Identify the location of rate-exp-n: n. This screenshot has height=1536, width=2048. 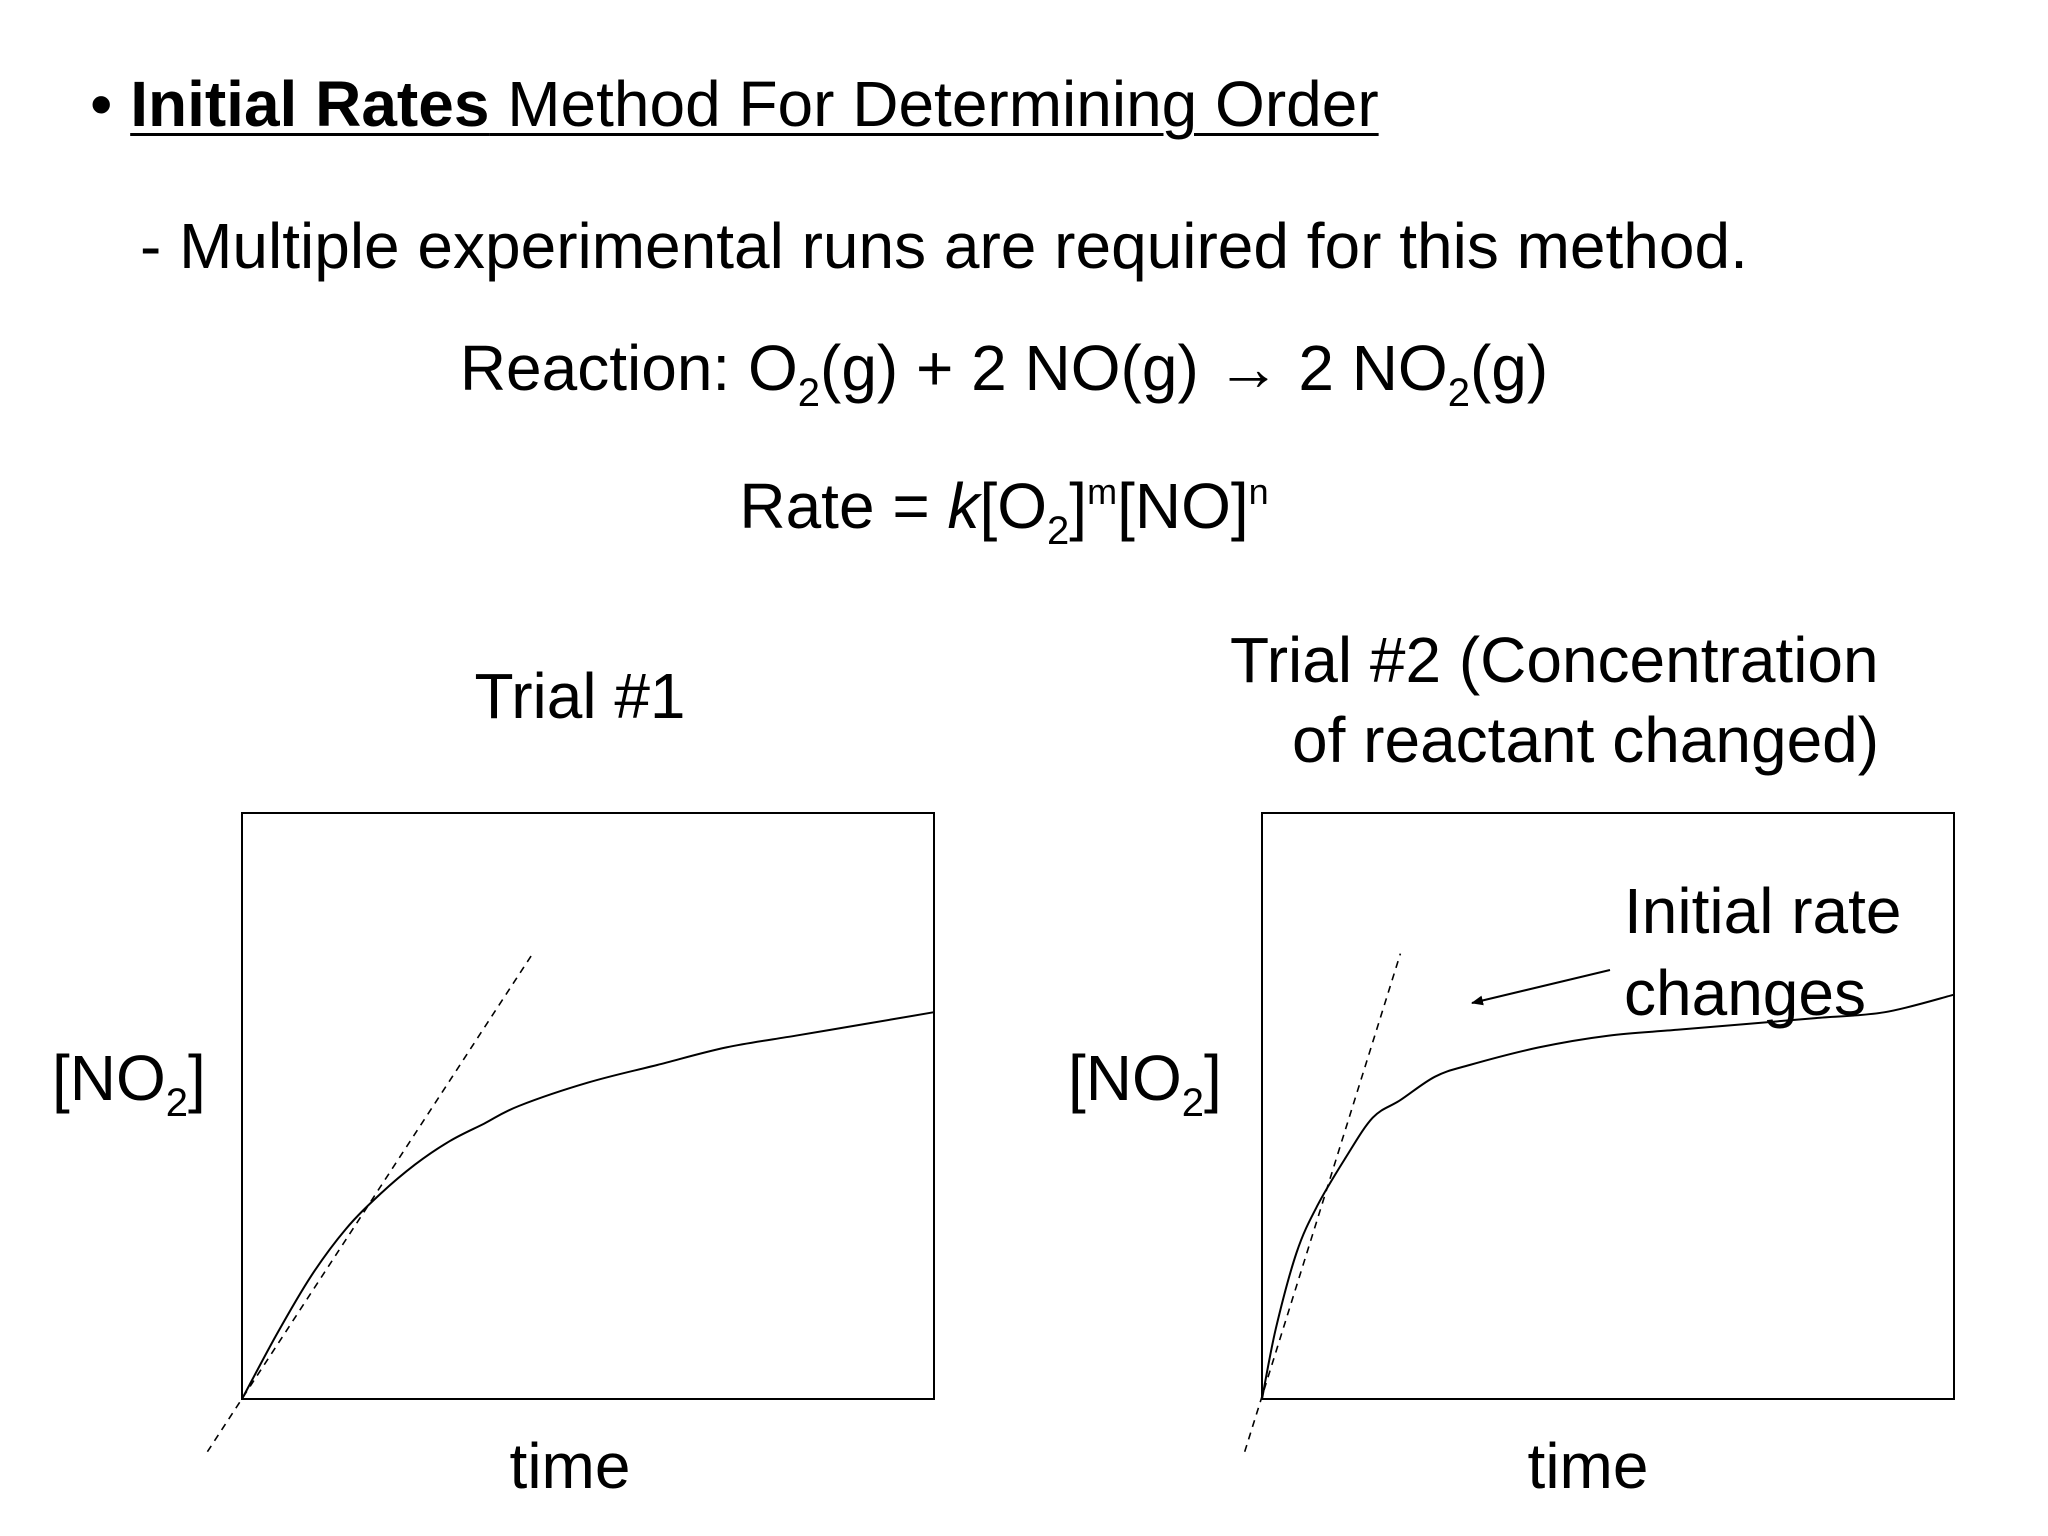
(1258, 491).